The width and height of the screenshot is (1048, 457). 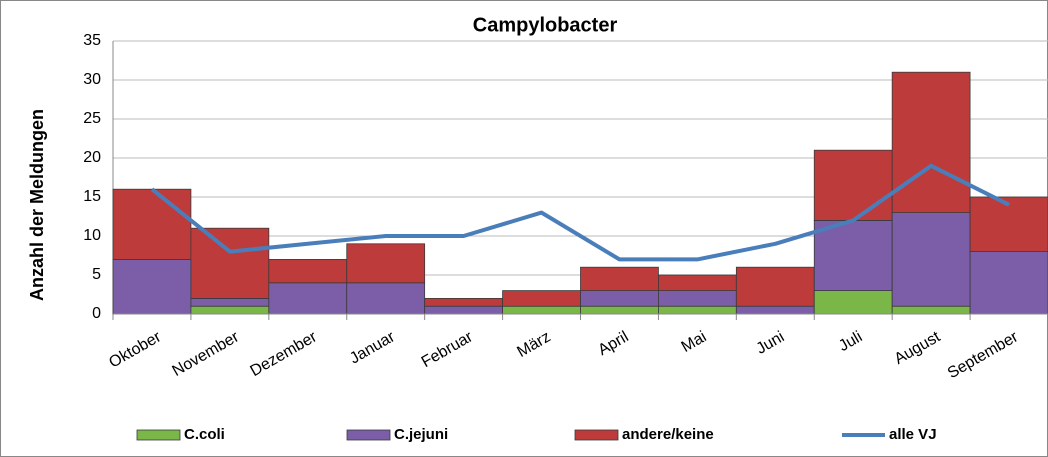 I want to click on legend-label: andere/keine, so click(x=668, y=434).